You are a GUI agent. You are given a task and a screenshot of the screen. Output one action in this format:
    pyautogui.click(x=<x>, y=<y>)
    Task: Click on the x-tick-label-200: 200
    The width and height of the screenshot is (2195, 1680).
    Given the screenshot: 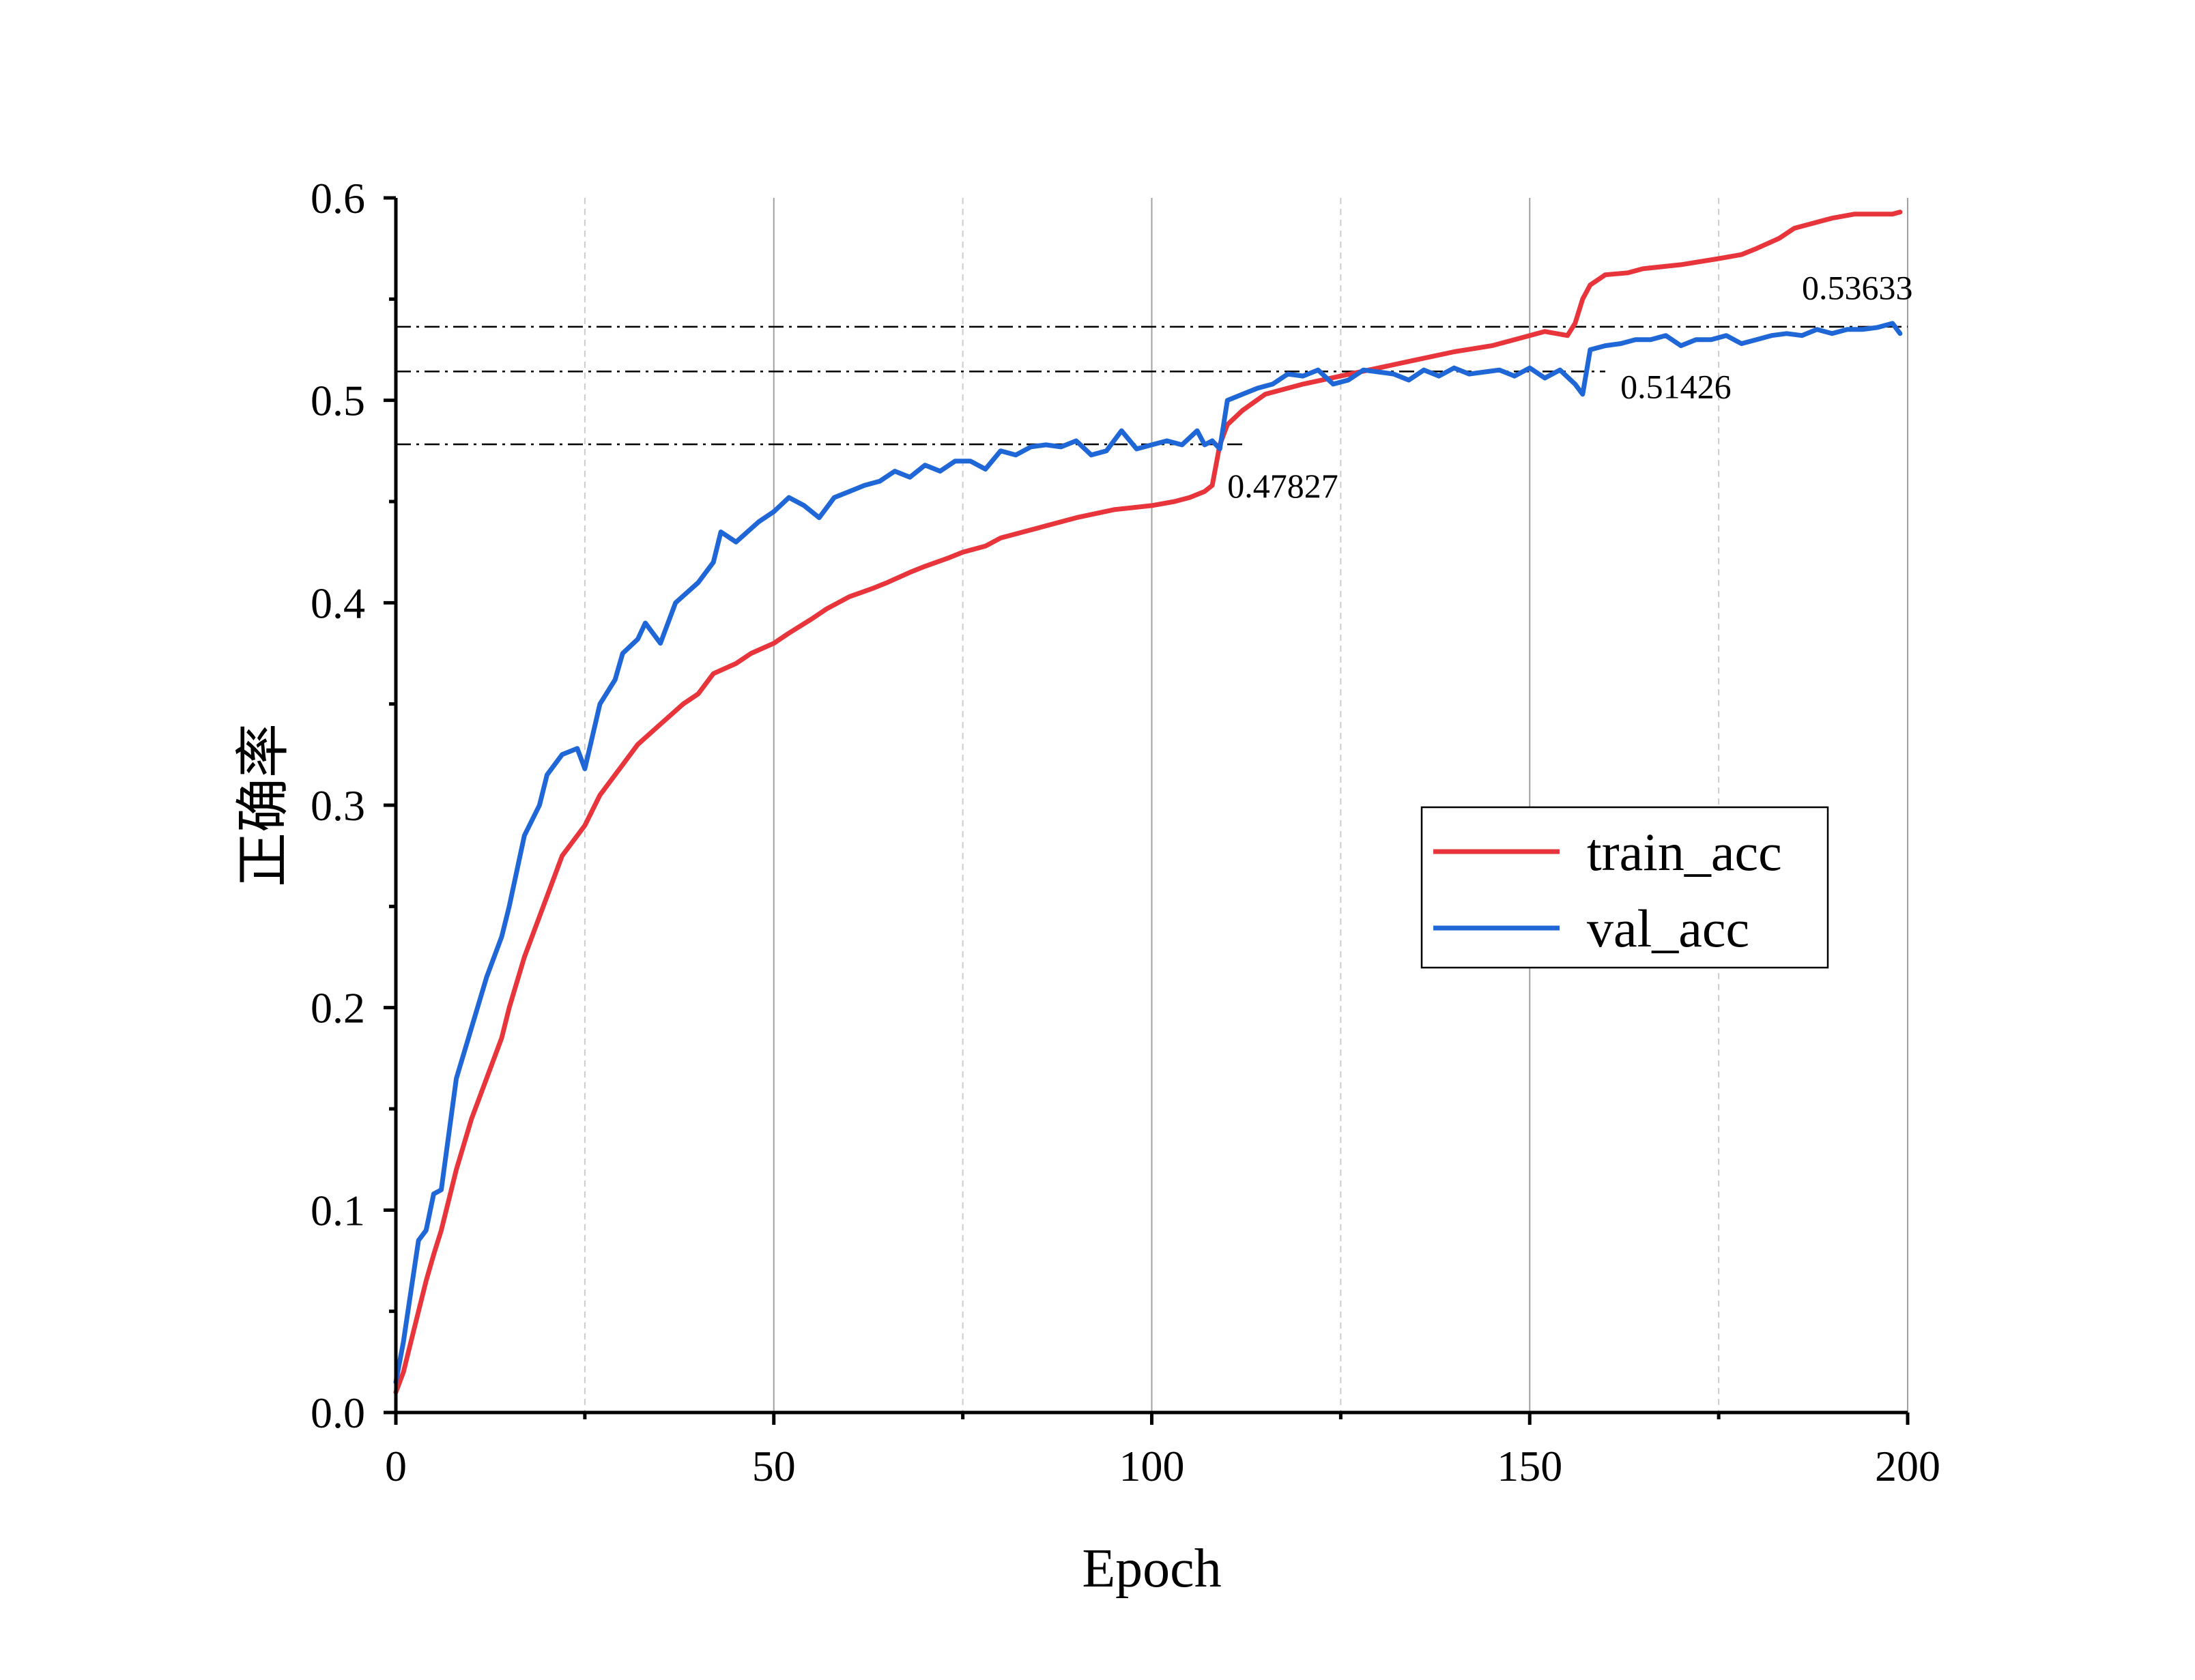 What is the action you would take?
    pyautogui.click(x=1907, y=1466)
    